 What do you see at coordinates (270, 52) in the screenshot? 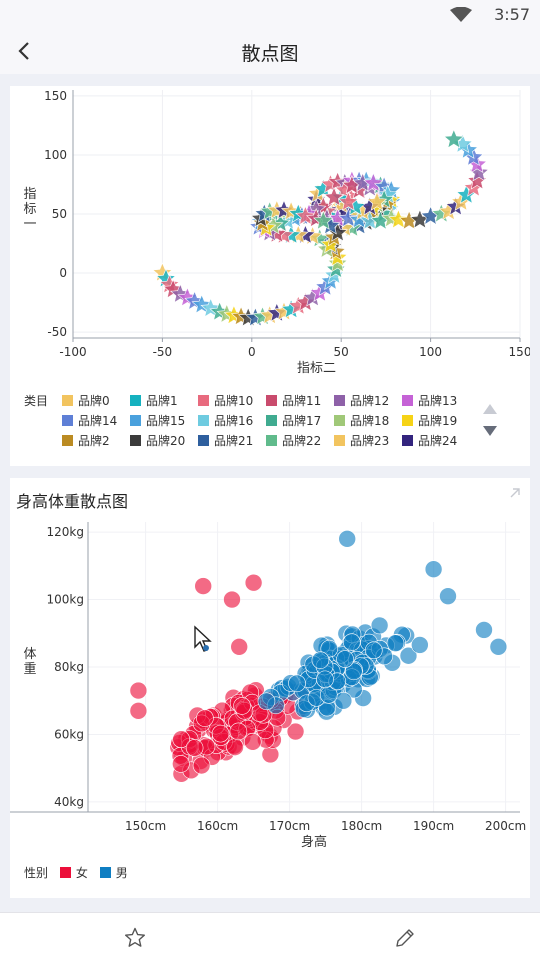
I see `app-bar: 散点图` at bounding box center [270, 52].